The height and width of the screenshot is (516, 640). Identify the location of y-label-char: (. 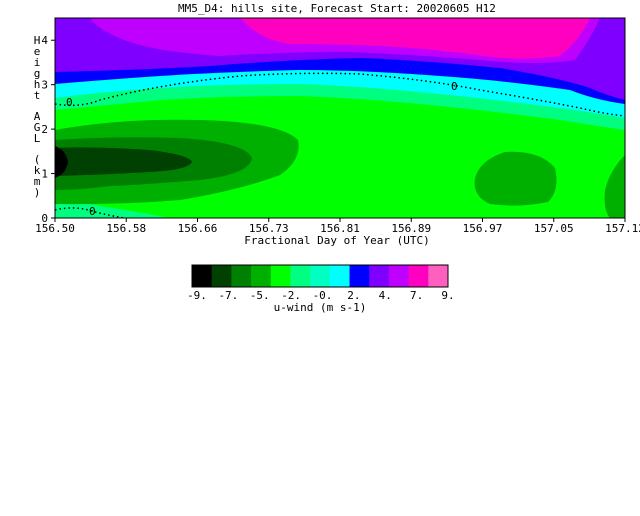
(37, 159).